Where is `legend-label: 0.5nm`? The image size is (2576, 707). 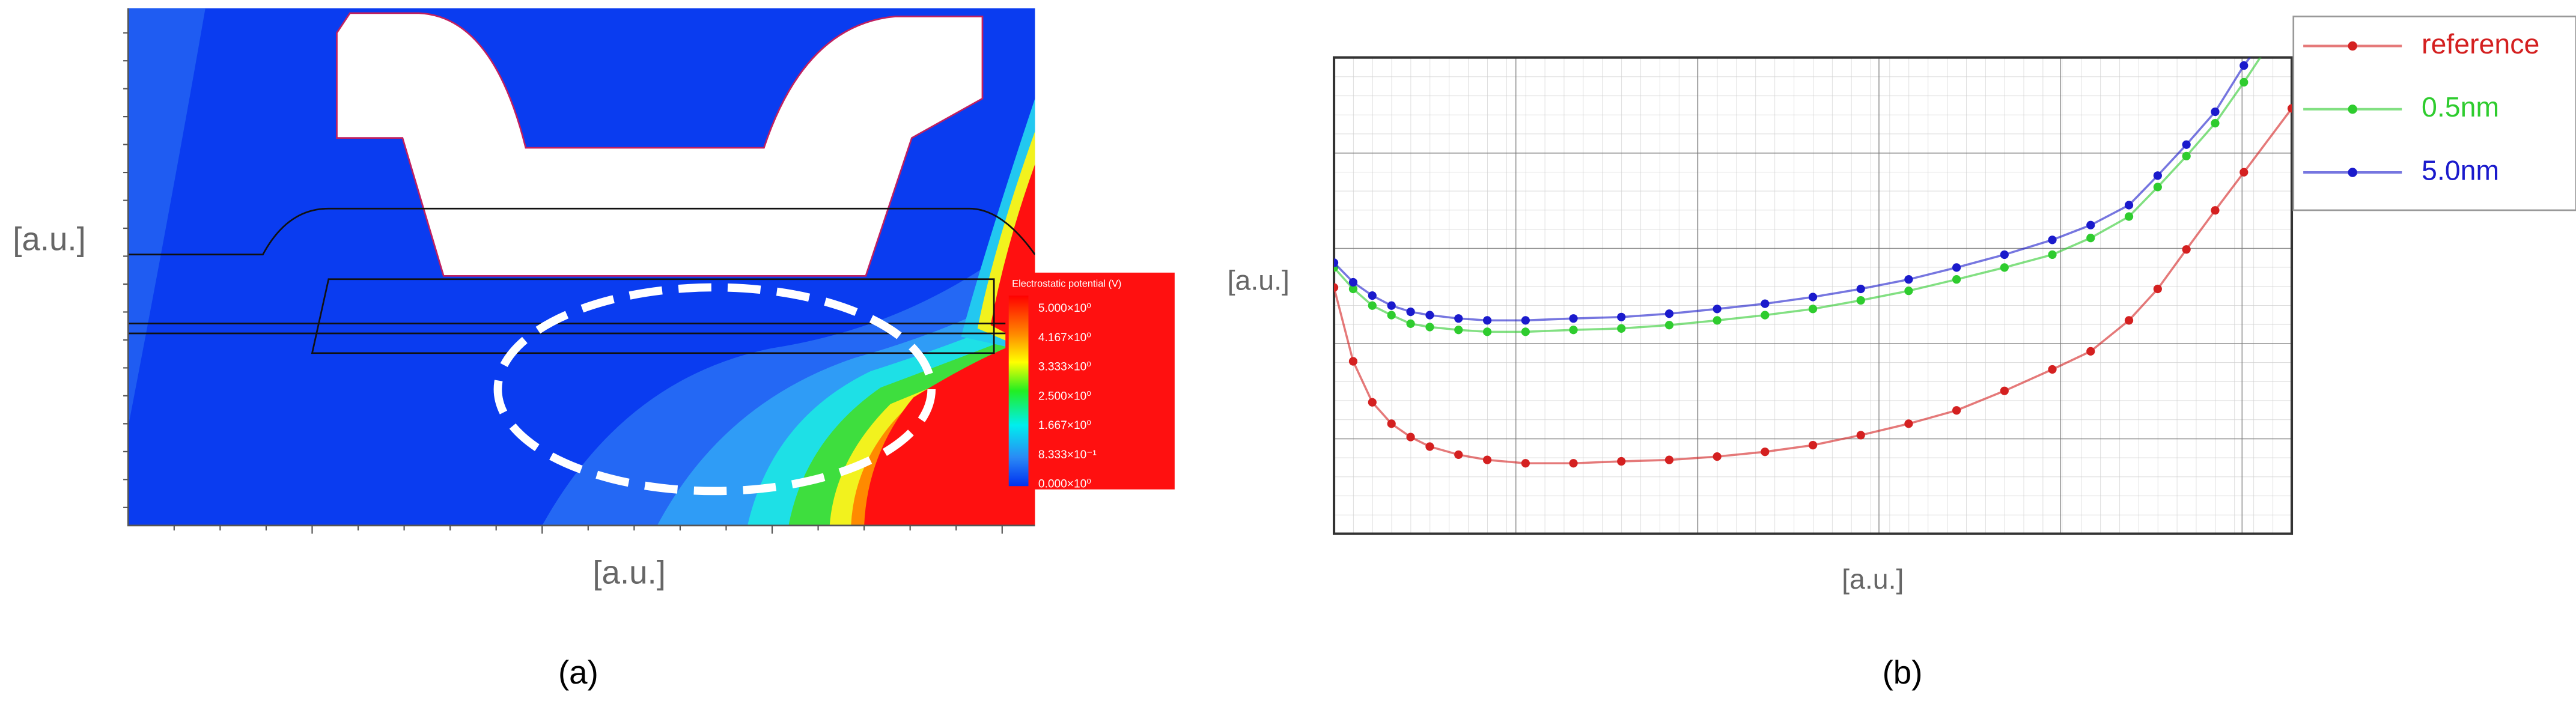 legend-label: 0.5nm is located at coordinates (2460, 107).